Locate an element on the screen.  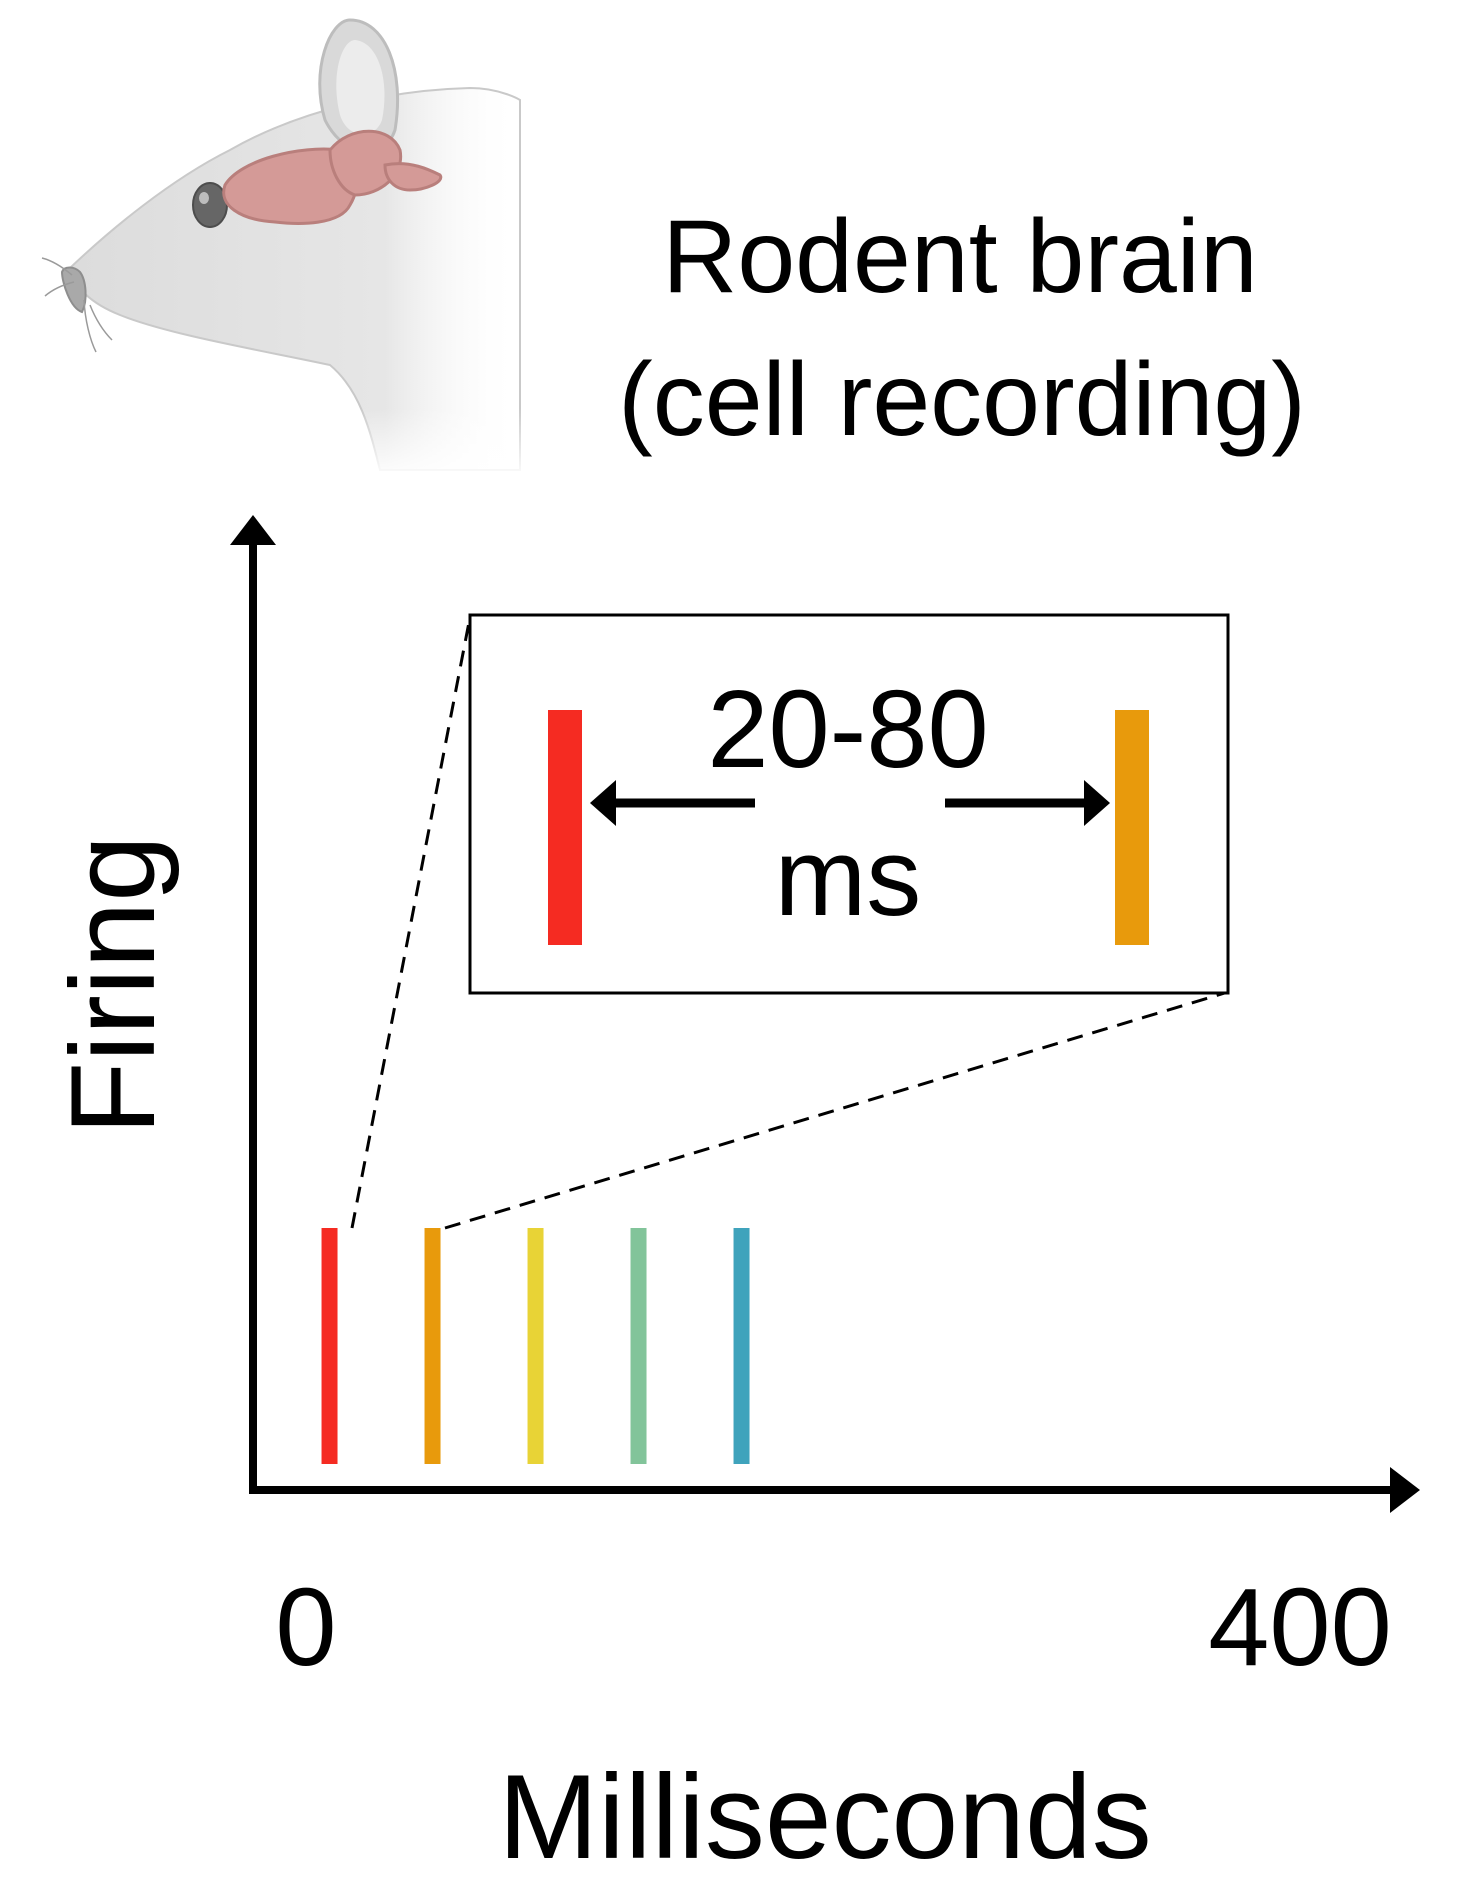
zoom-line-right is located at coordinates (836, 1110).